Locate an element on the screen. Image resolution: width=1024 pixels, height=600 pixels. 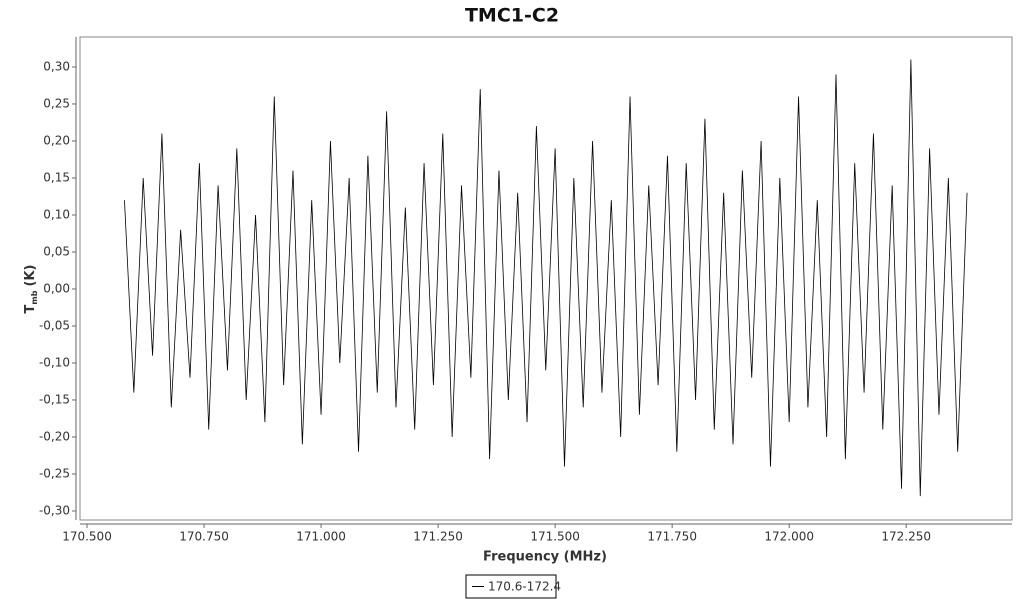
chart-title: TMC1-C2 is located at coordinates (512, 16).